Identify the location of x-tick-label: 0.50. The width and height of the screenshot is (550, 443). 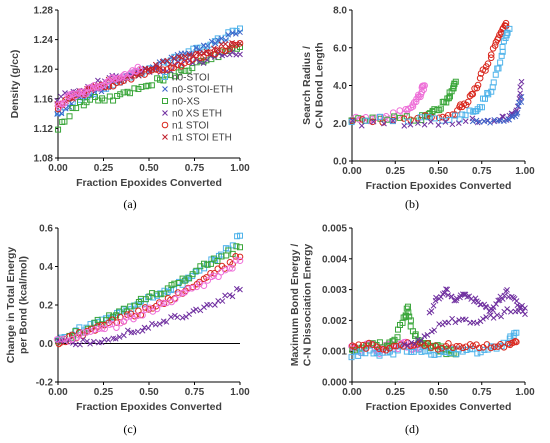
(439, 392).